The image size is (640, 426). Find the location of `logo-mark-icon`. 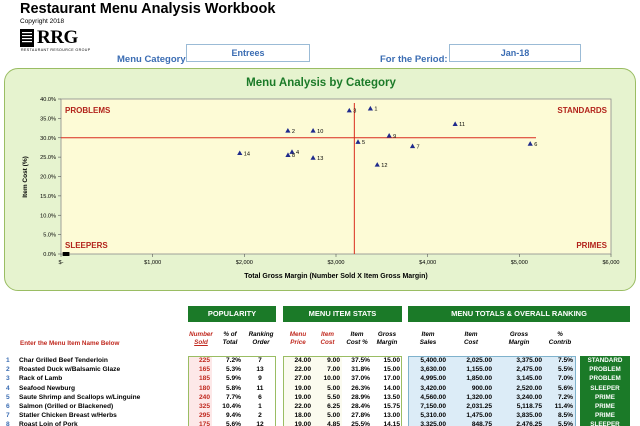

logo-mark-icon is located at coordinates (27, 38).